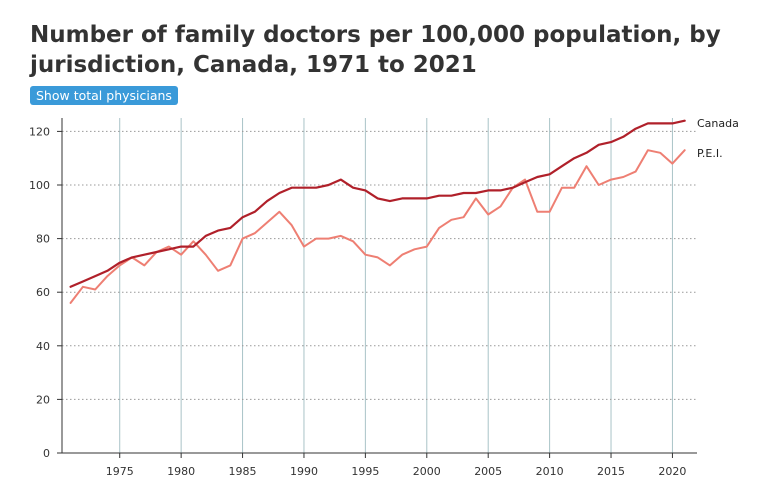 The image size is (760, 490). Describe the element at coordinates (39, 131) in the screenshot. I see `y-tick-label: 120` at that location.